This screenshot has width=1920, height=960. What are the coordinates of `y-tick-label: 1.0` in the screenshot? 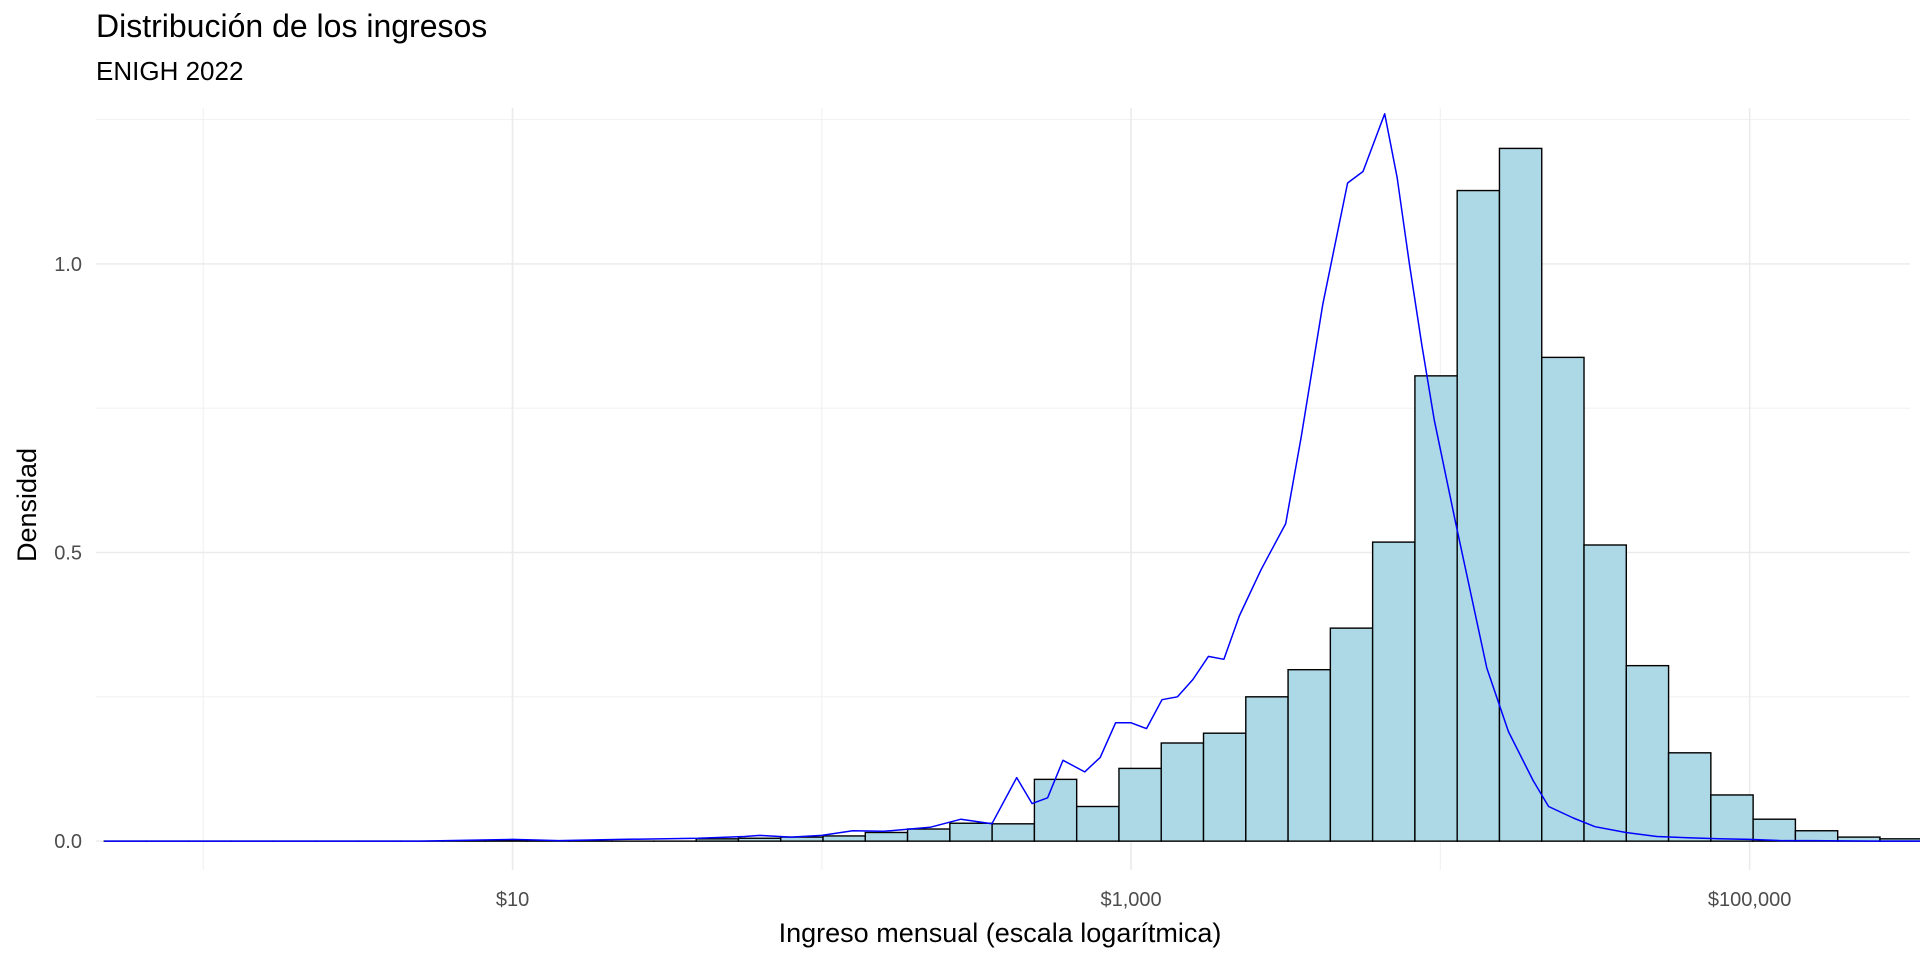 It's located at (68, 265).